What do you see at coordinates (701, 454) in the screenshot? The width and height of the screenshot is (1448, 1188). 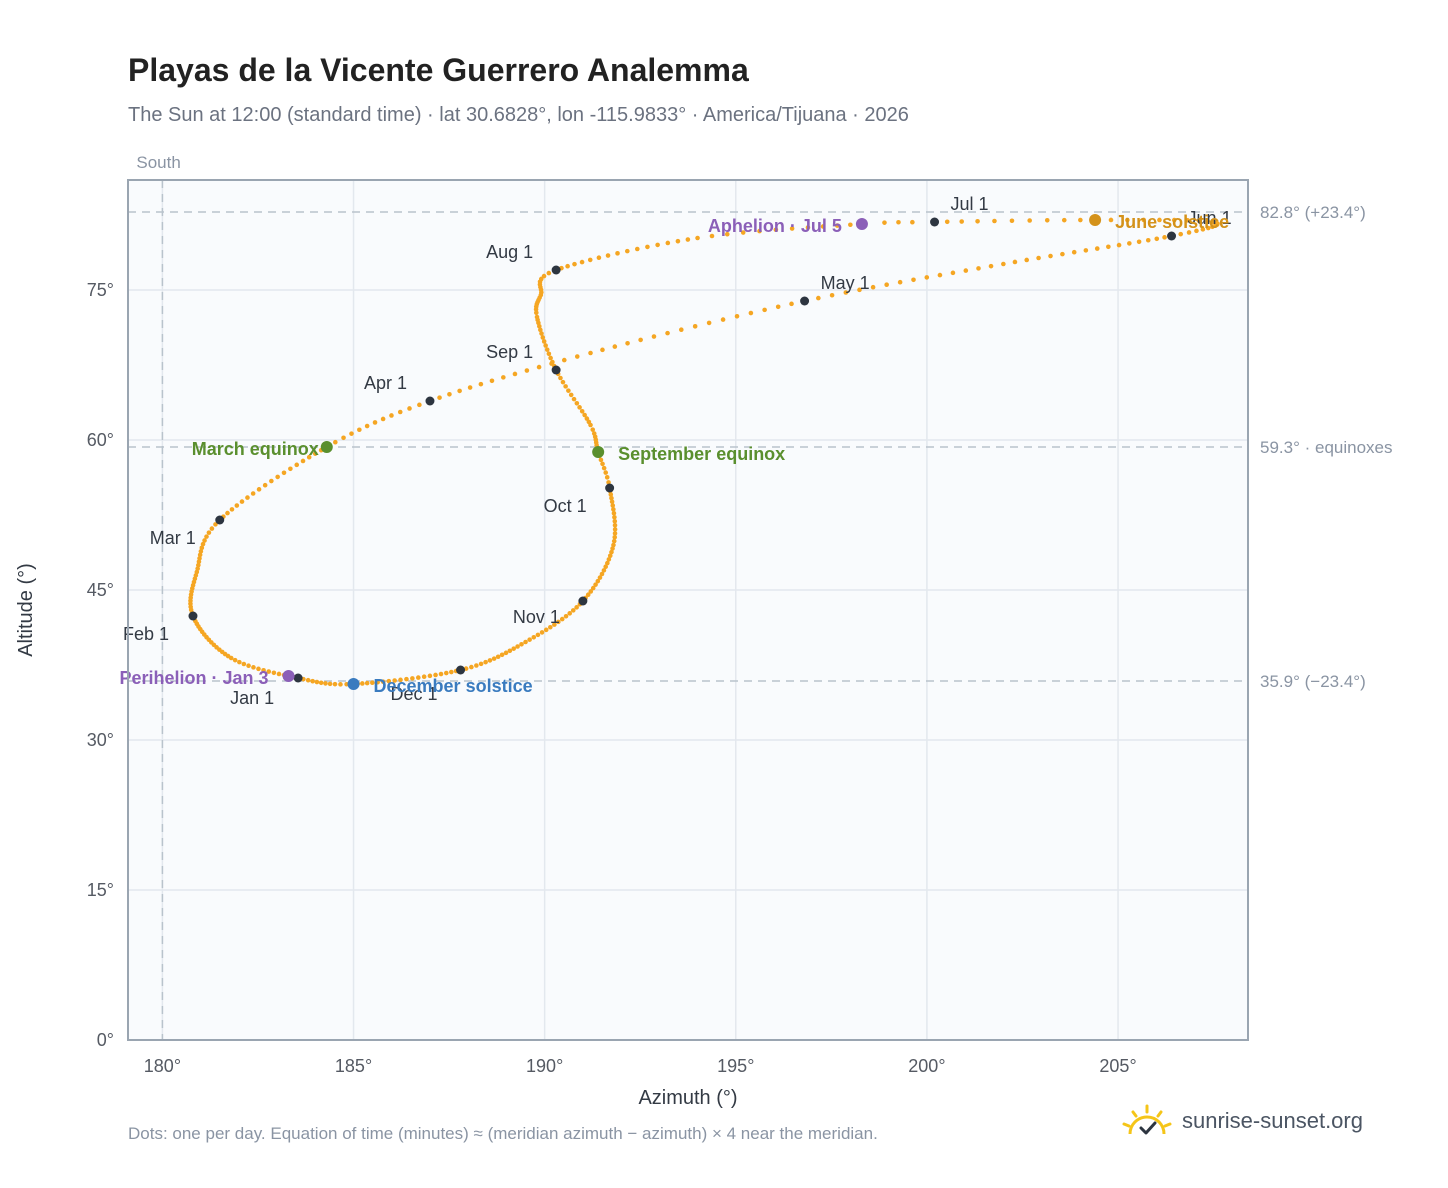 I see `event-label: September equinox` at bounding box center [701, 454].